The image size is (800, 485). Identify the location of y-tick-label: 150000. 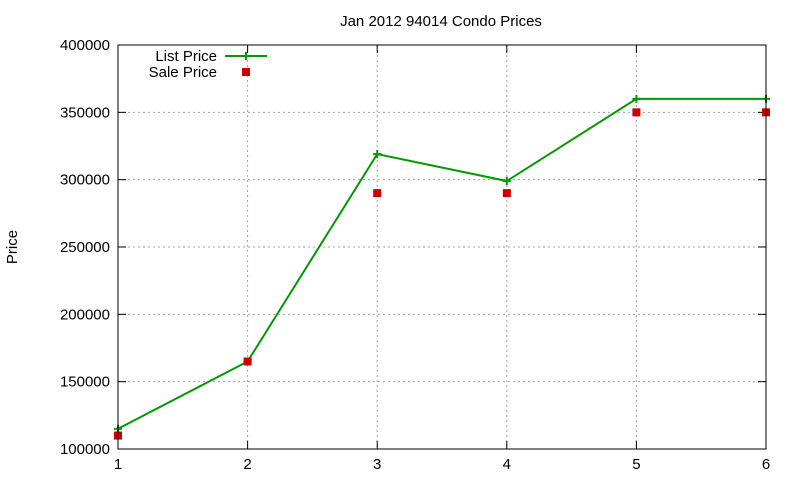
(85, 382).